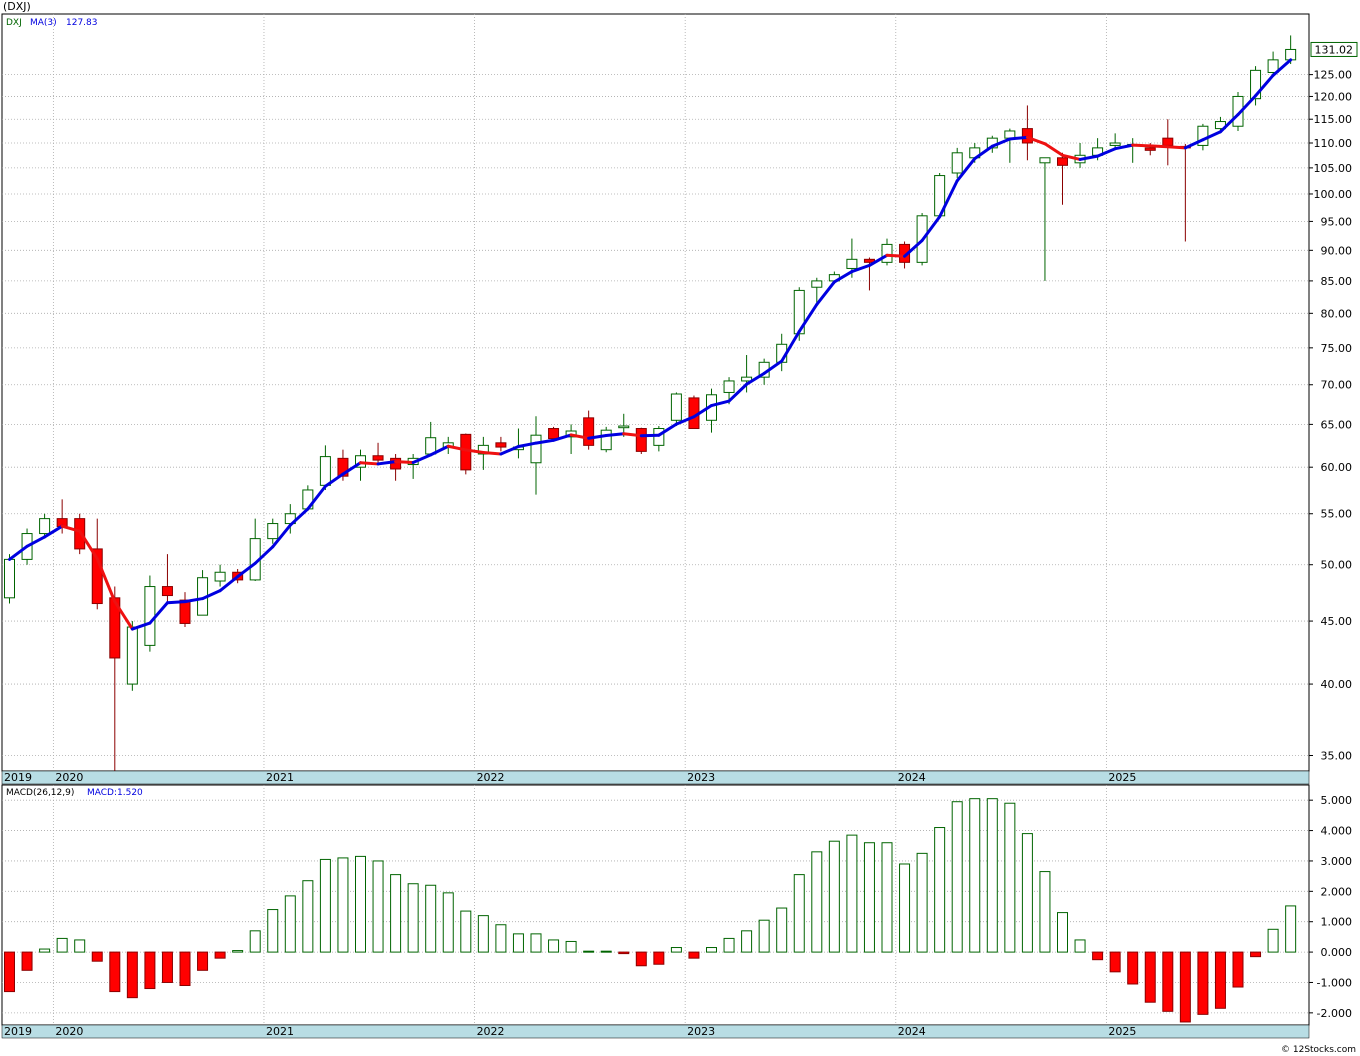 The height and width of the screenshot is (1056, 1360). I want to click on macd-ytick-label: 3.000, so click(1337, 861).